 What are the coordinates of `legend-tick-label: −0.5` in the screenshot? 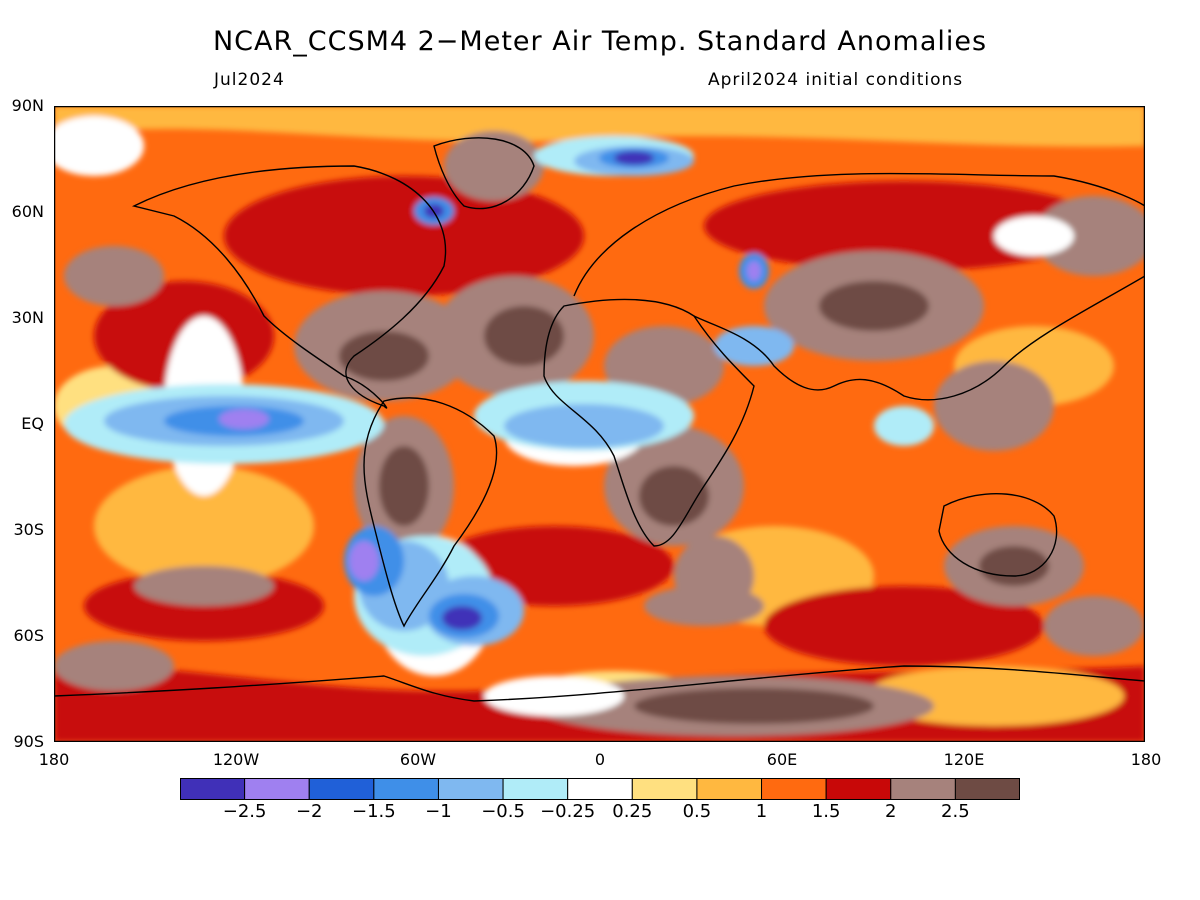 It's located at (503, 811).